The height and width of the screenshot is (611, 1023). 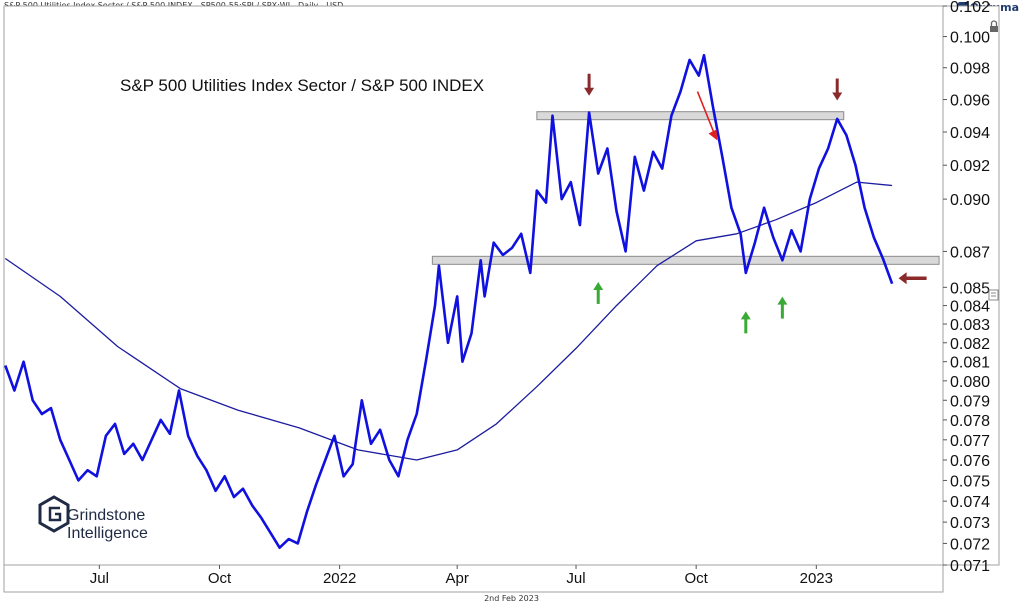 I want to click on y-axis-strip, so click(x=971, y=285).